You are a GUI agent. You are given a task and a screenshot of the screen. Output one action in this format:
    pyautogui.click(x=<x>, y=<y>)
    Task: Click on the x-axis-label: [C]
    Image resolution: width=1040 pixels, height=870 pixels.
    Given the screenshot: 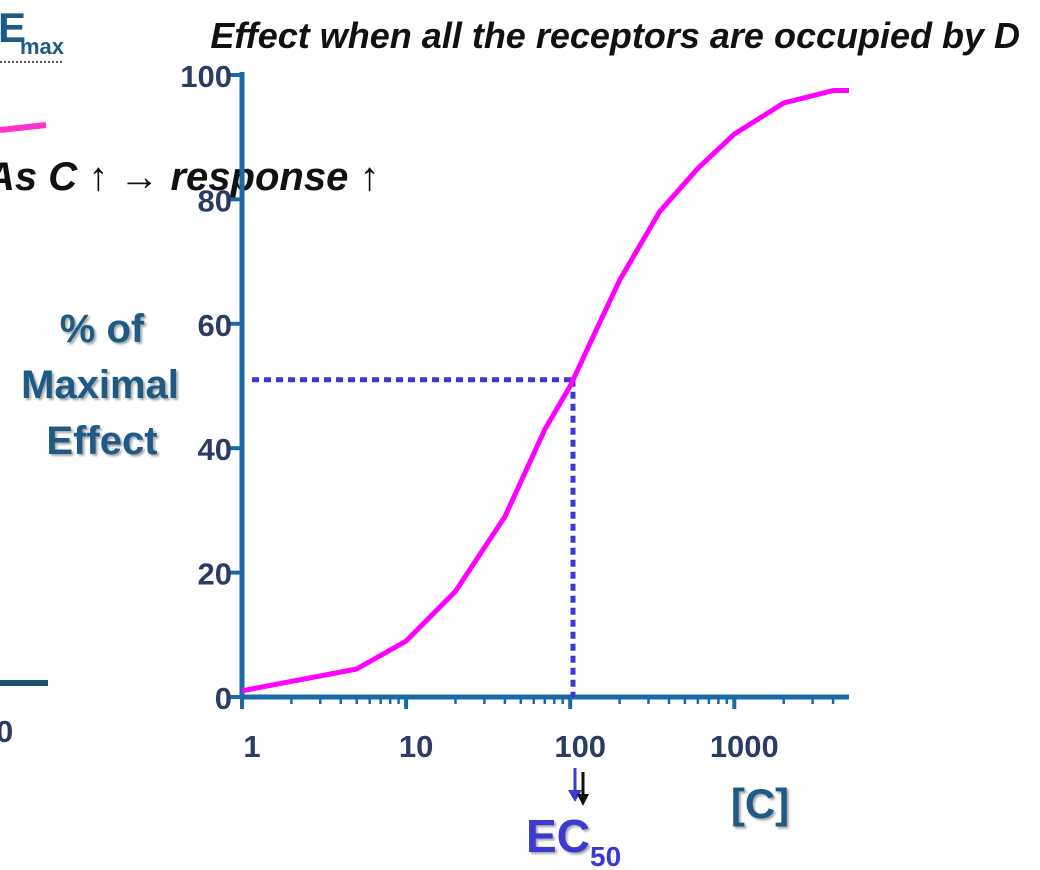 What is the action you would take?
    pyautogui.click(x=760, y=803)
    